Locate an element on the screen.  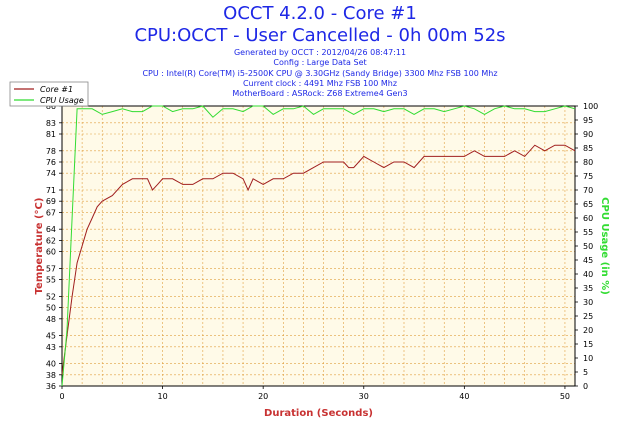
y-left-tick-label: 50 is located at coordinates (51, 308).